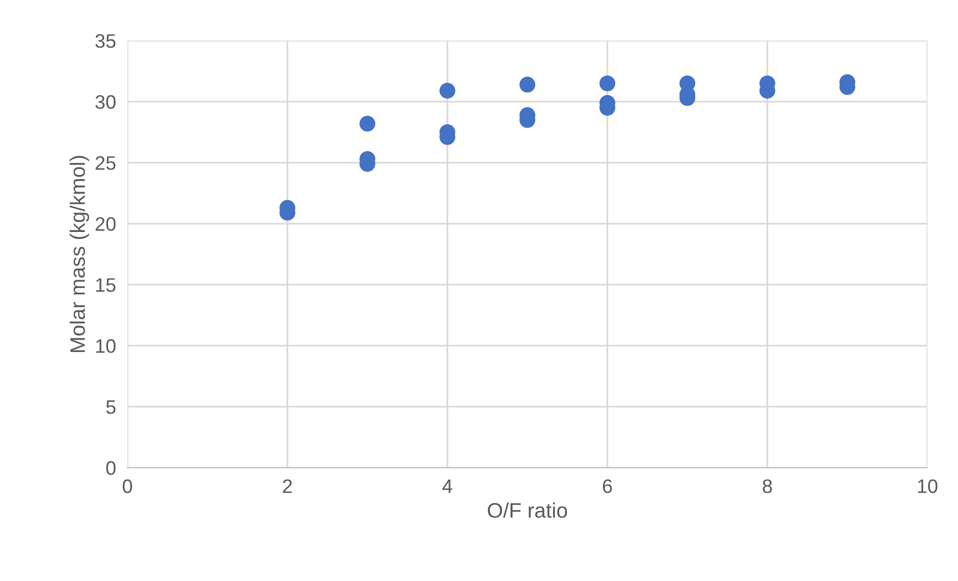 The width and height of the screenshot is (958, 581). I want to click on y-tick-label: 15, so click(106, 285).